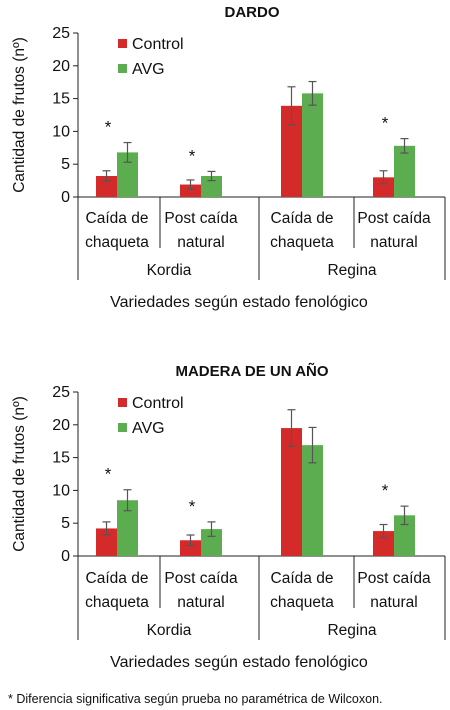 Image resolution: width=450 pixels, height=710 pixels. What do you see at coordinates (239, 662) in the screenshot?
I see `chart2-x-axis-label: Variedades según estado fenológico` at bounding box center [239, 662].